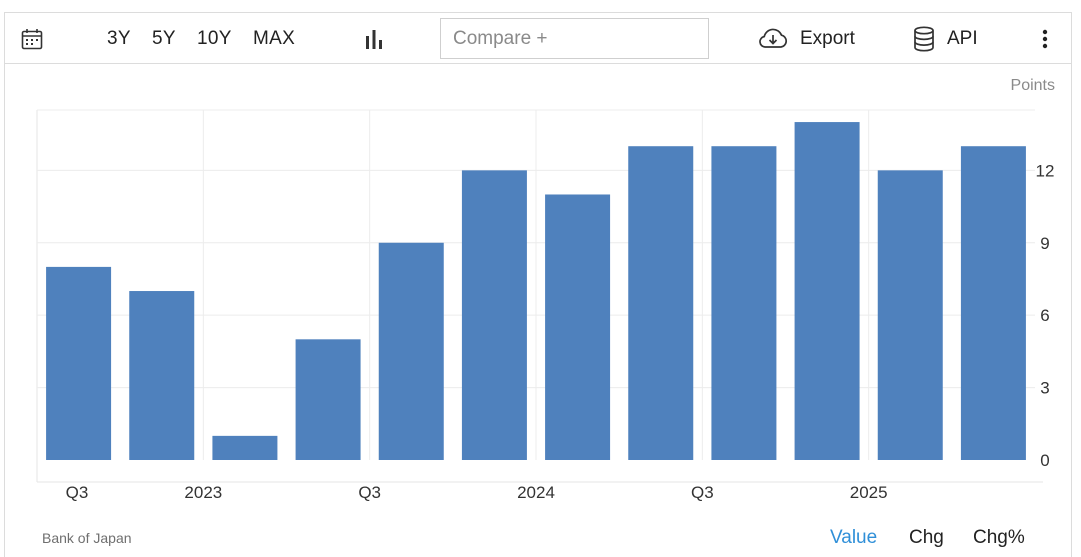  I want to click on x-tick-label: 2024, so click(536, 492).